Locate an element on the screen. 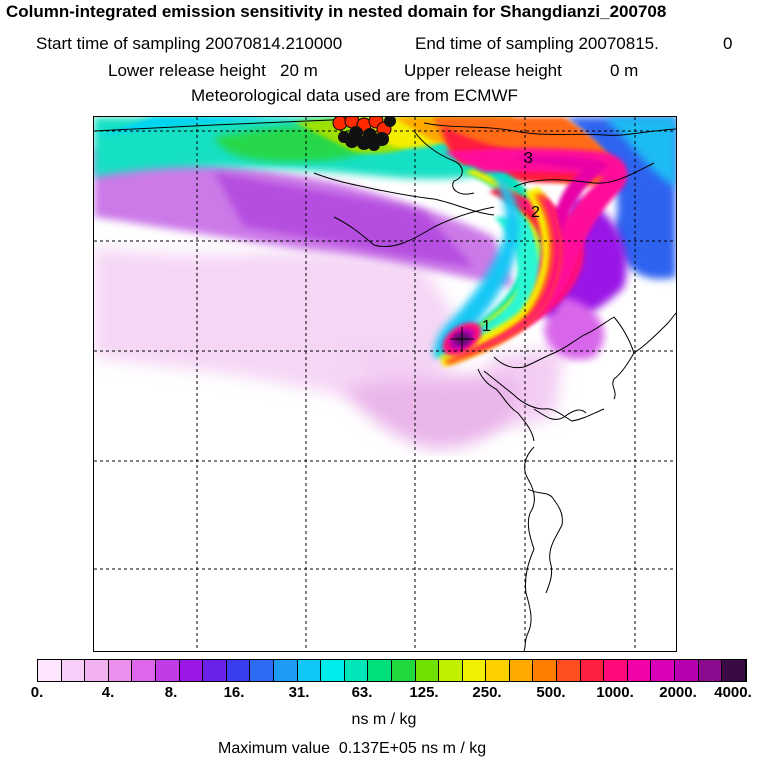  colorbar-tick: 8. is located at coordinates (171, 692).